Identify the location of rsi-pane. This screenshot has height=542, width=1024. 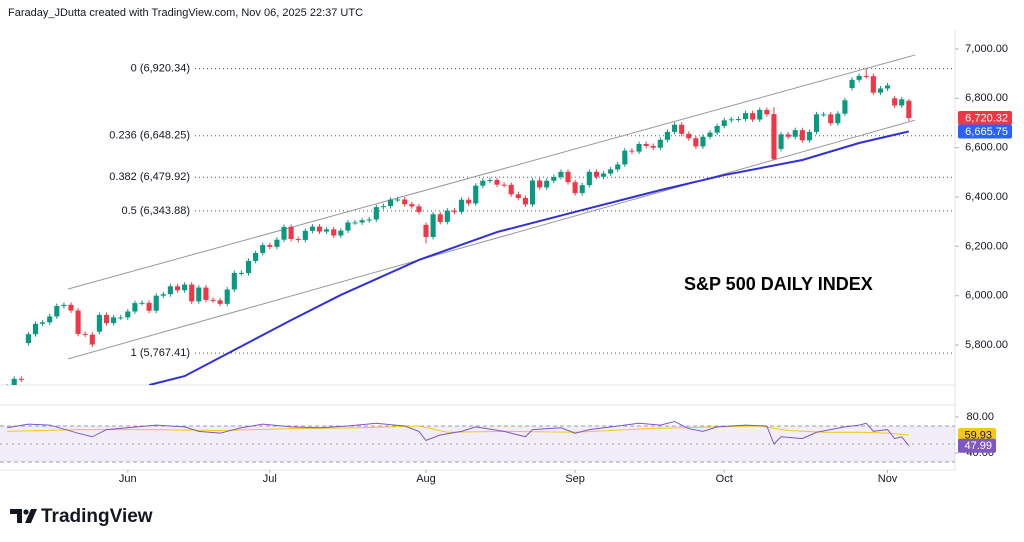
(477, 441).